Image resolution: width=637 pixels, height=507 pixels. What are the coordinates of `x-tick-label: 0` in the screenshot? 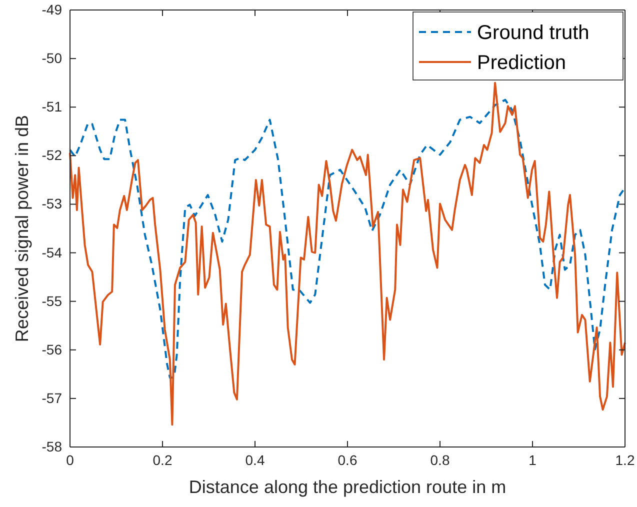 It's located at (70, 460).